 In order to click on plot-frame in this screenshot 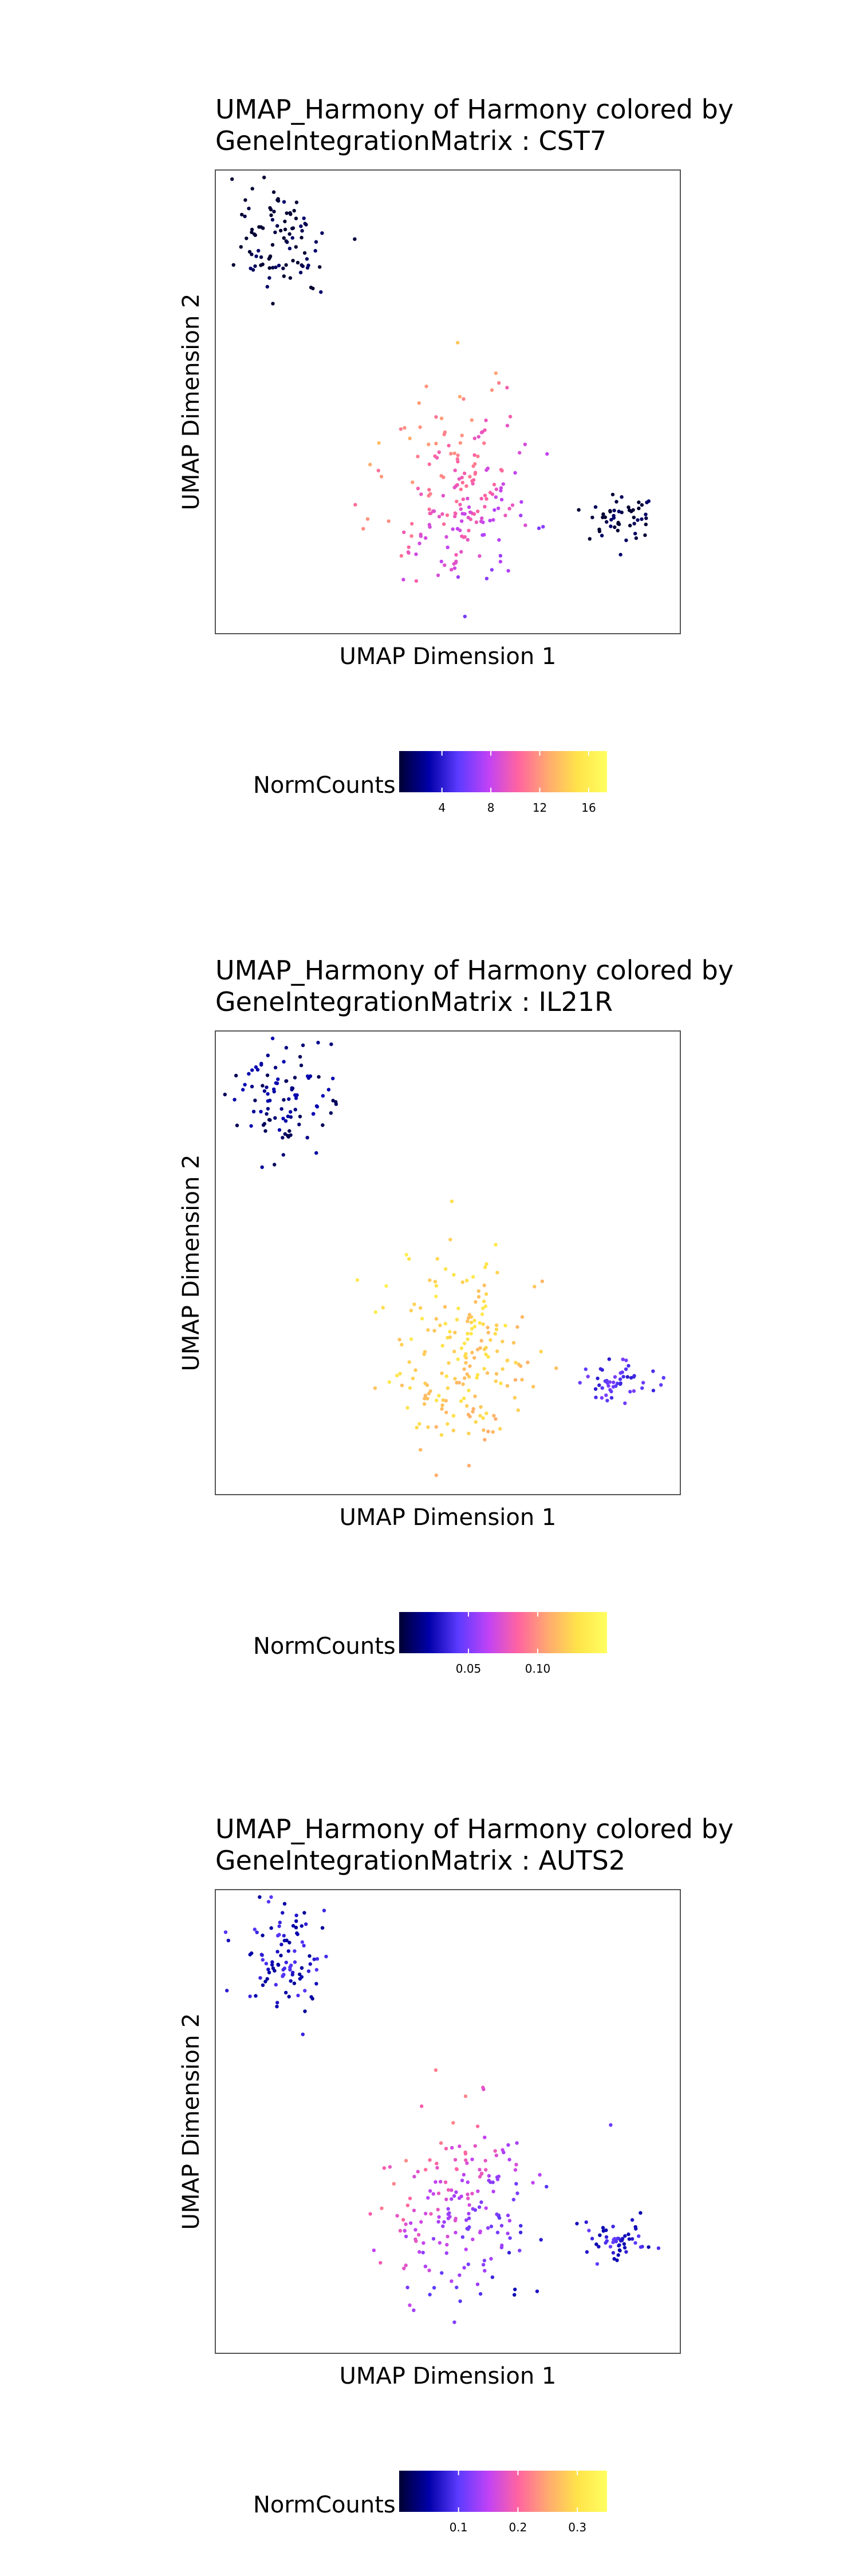, I will do `click(448, 1262)`.